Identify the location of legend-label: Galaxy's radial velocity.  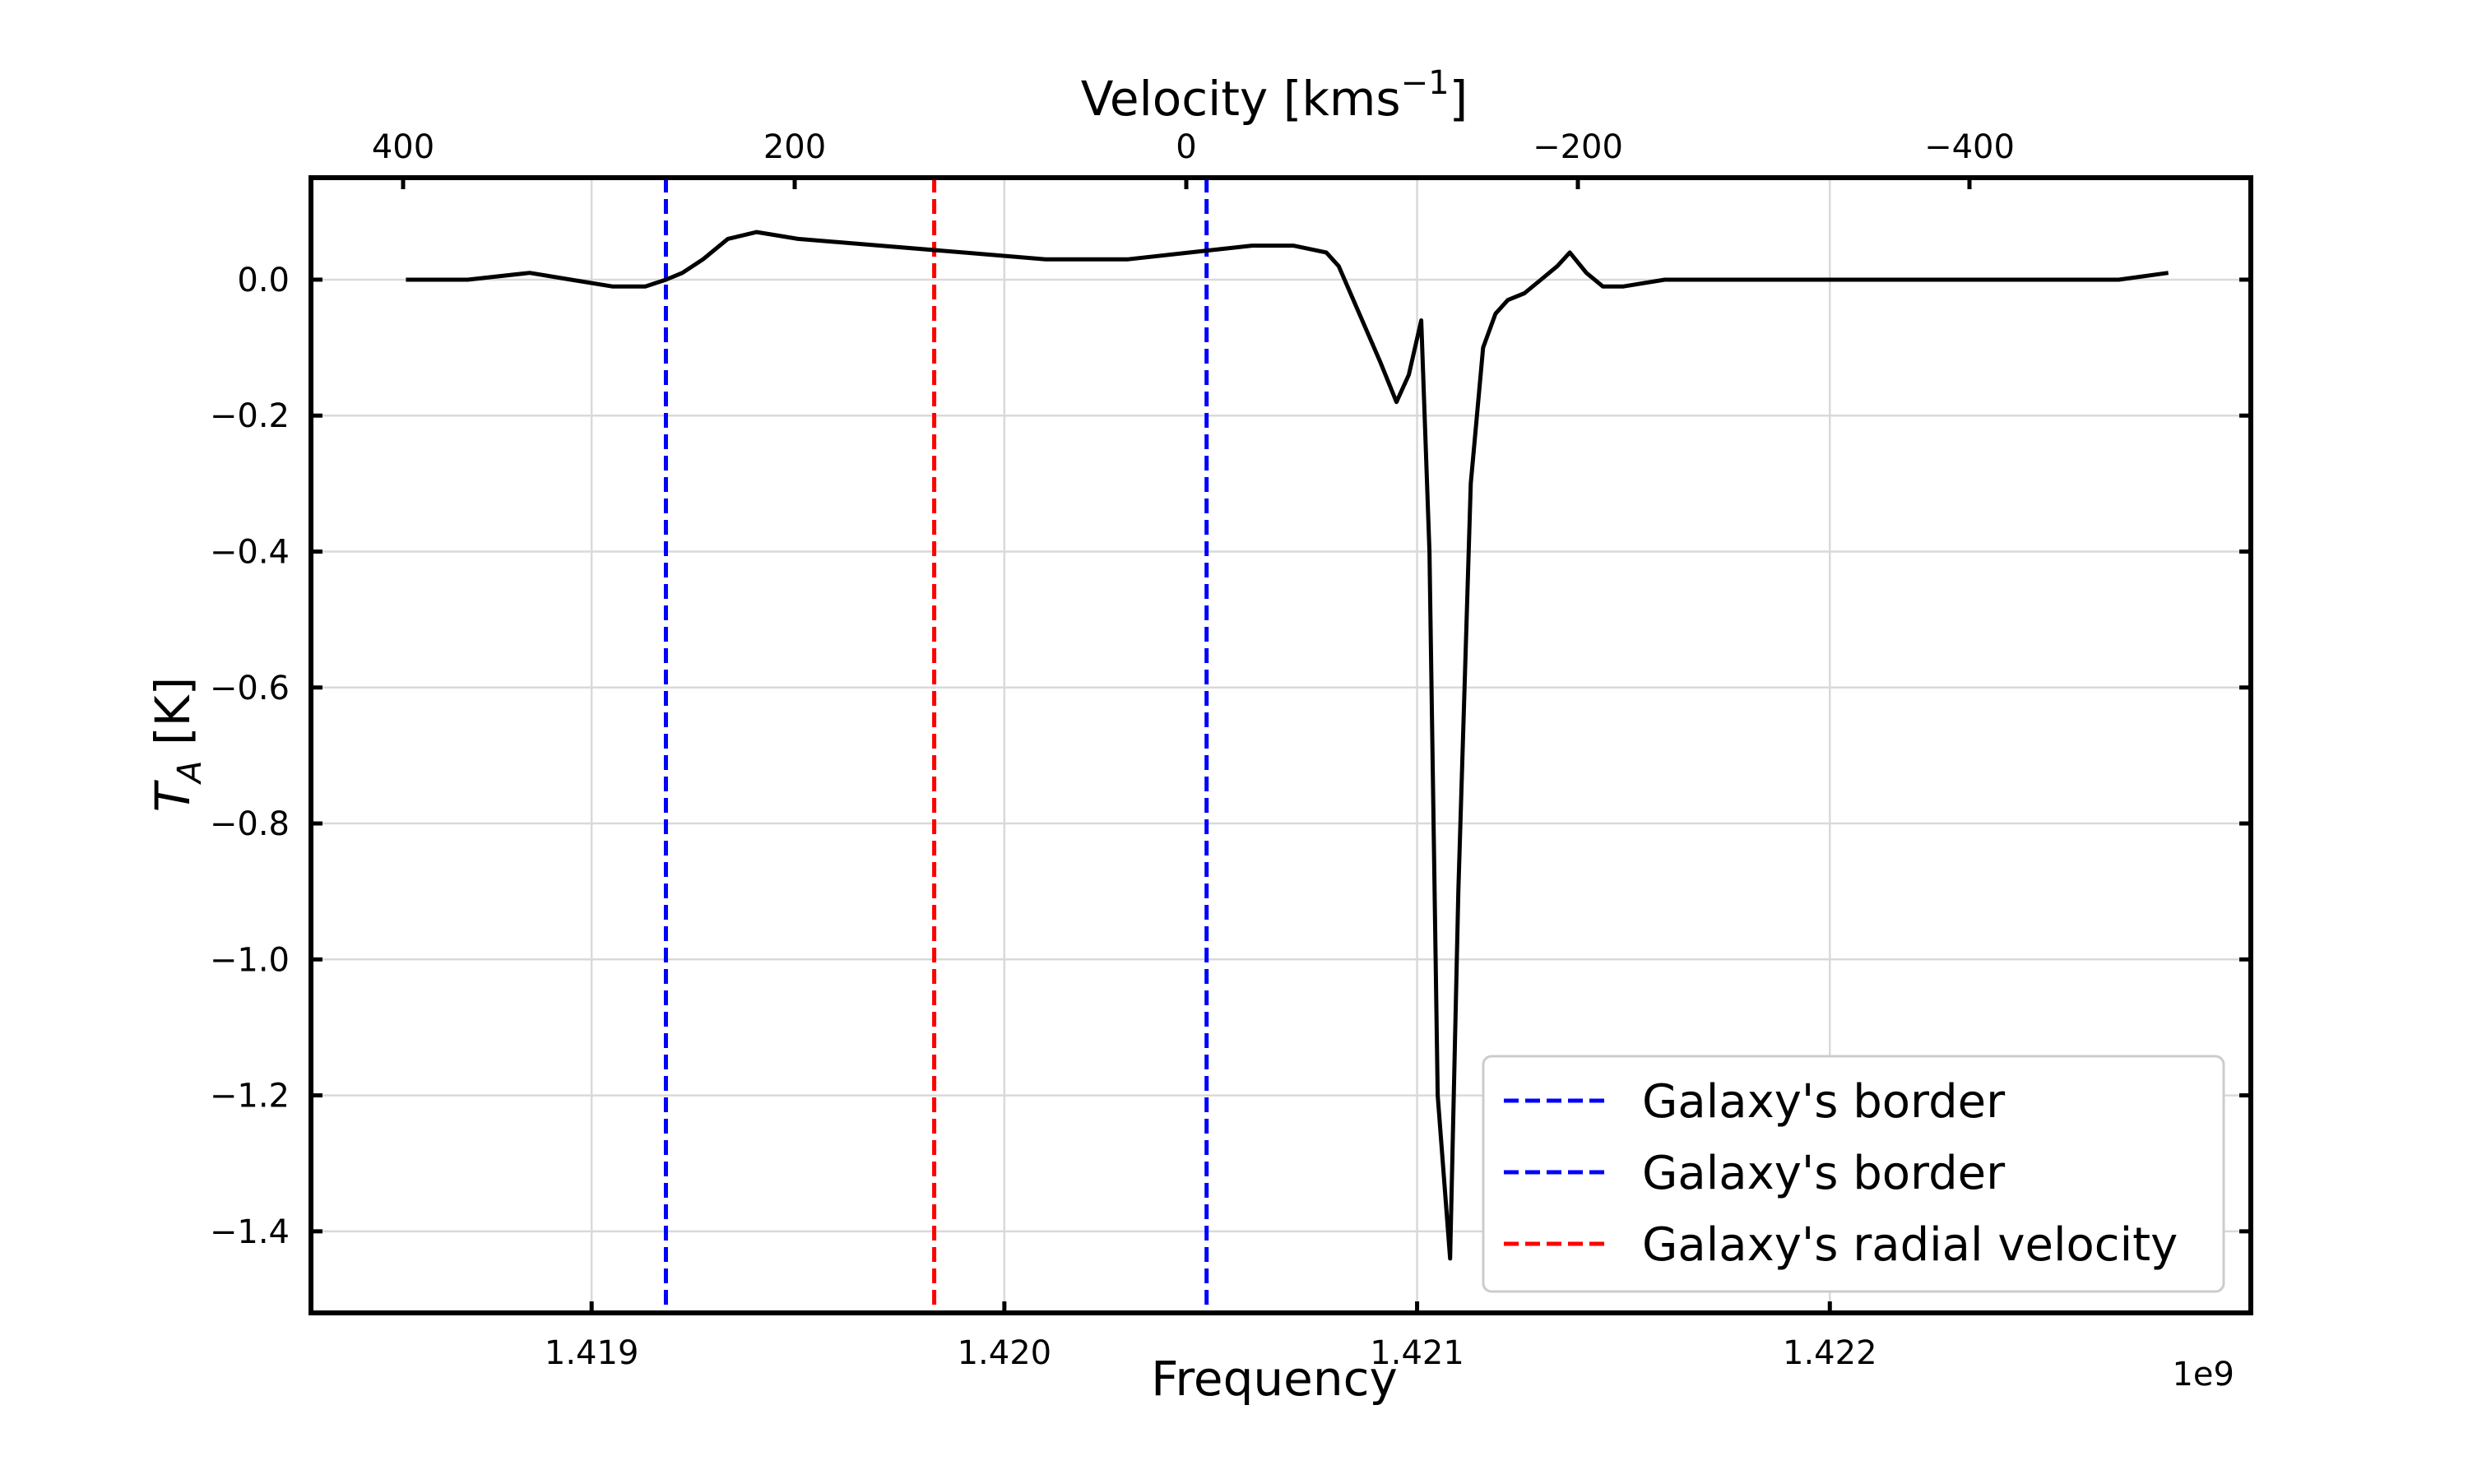
(1910, 1245).